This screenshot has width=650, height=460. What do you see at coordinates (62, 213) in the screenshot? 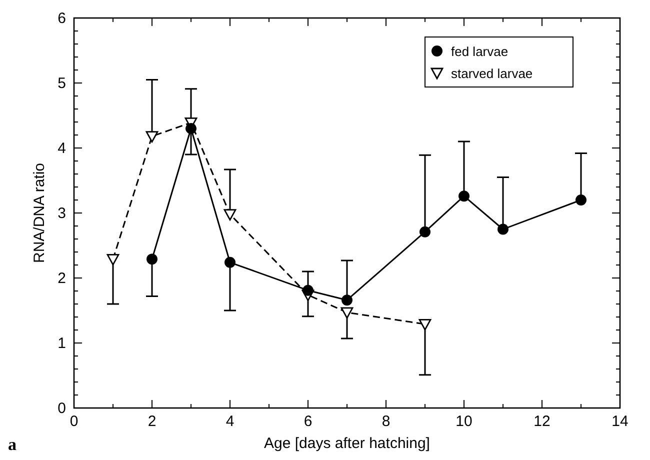
I see `y-tick-label: 3` at bounding box center [62, 213].